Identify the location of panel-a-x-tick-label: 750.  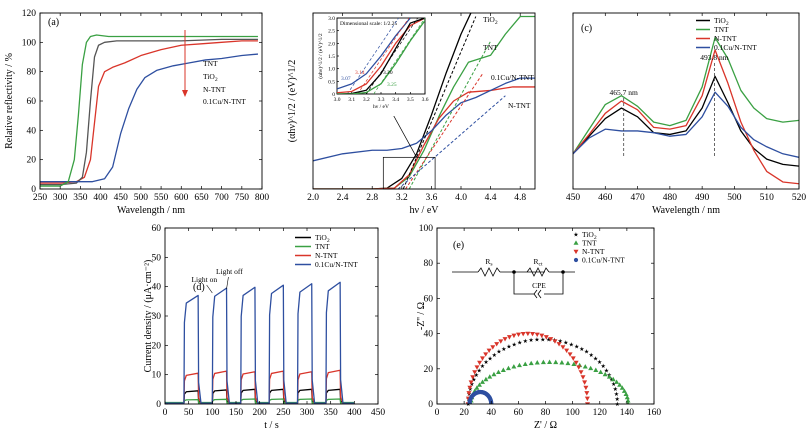
(242, 198).